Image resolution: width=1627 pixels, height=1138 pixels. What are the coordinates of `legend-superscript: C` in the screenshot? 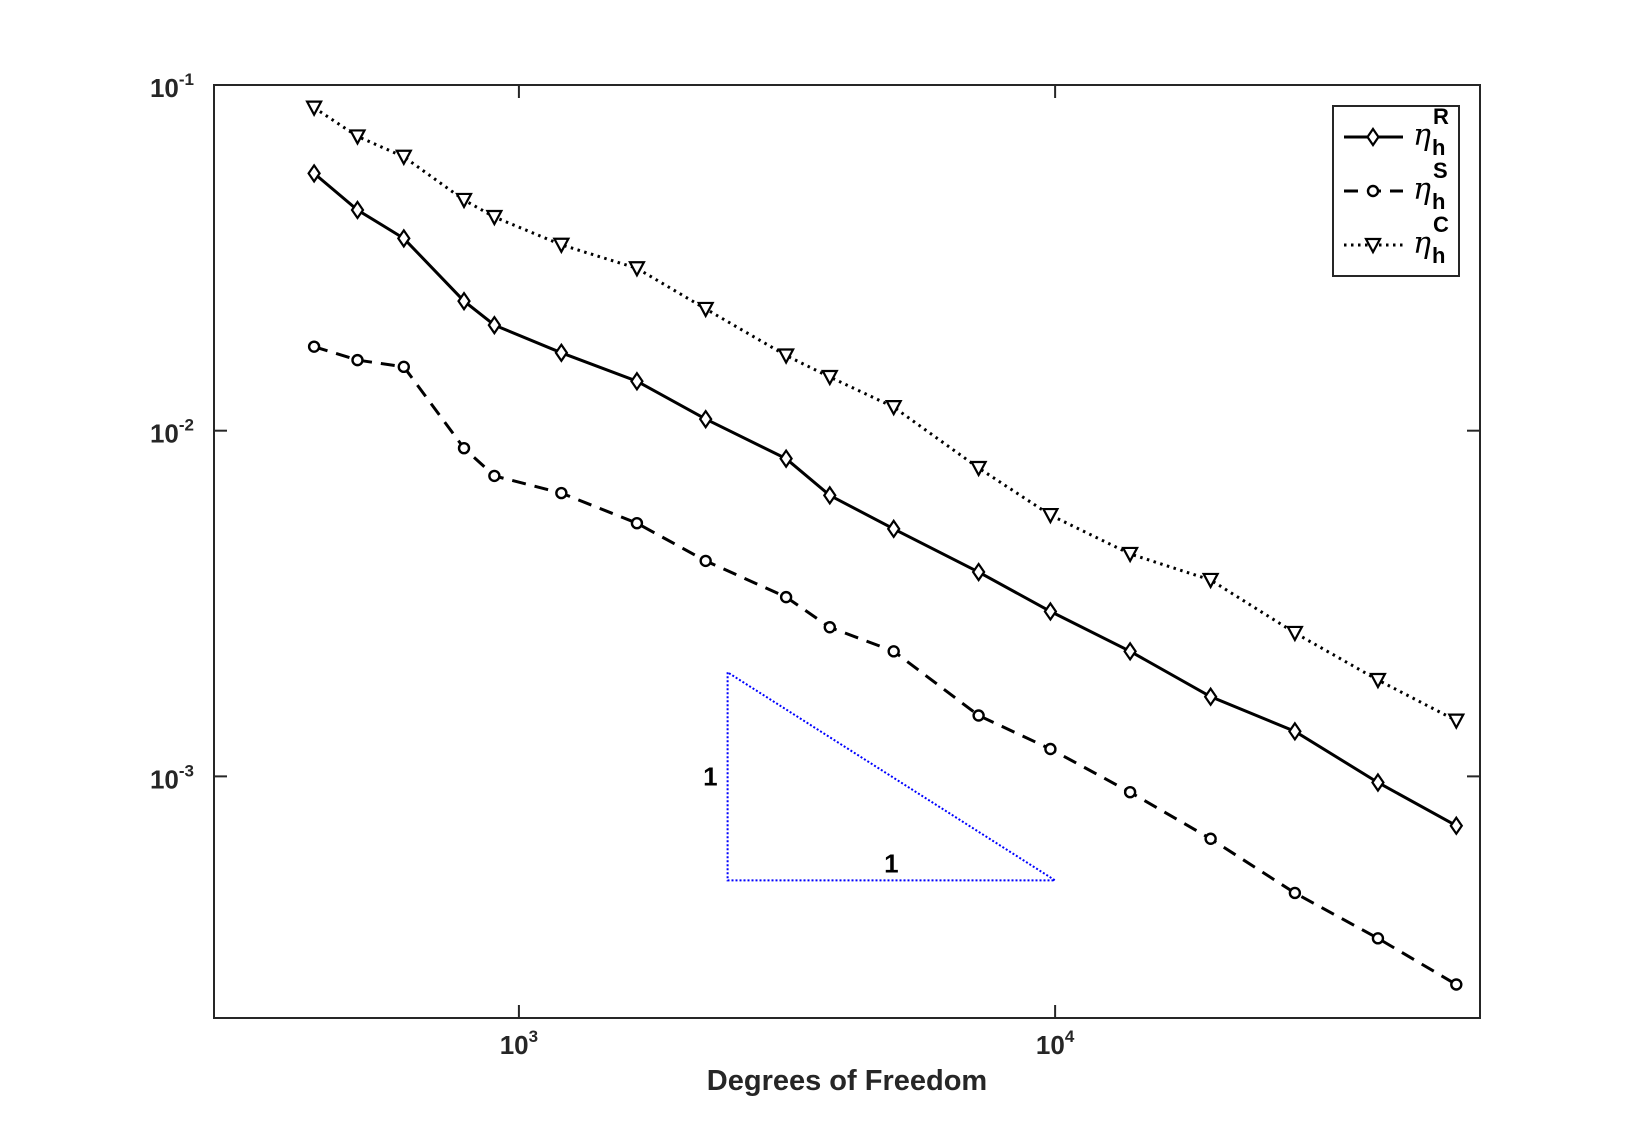 It's located at (1441, 224).